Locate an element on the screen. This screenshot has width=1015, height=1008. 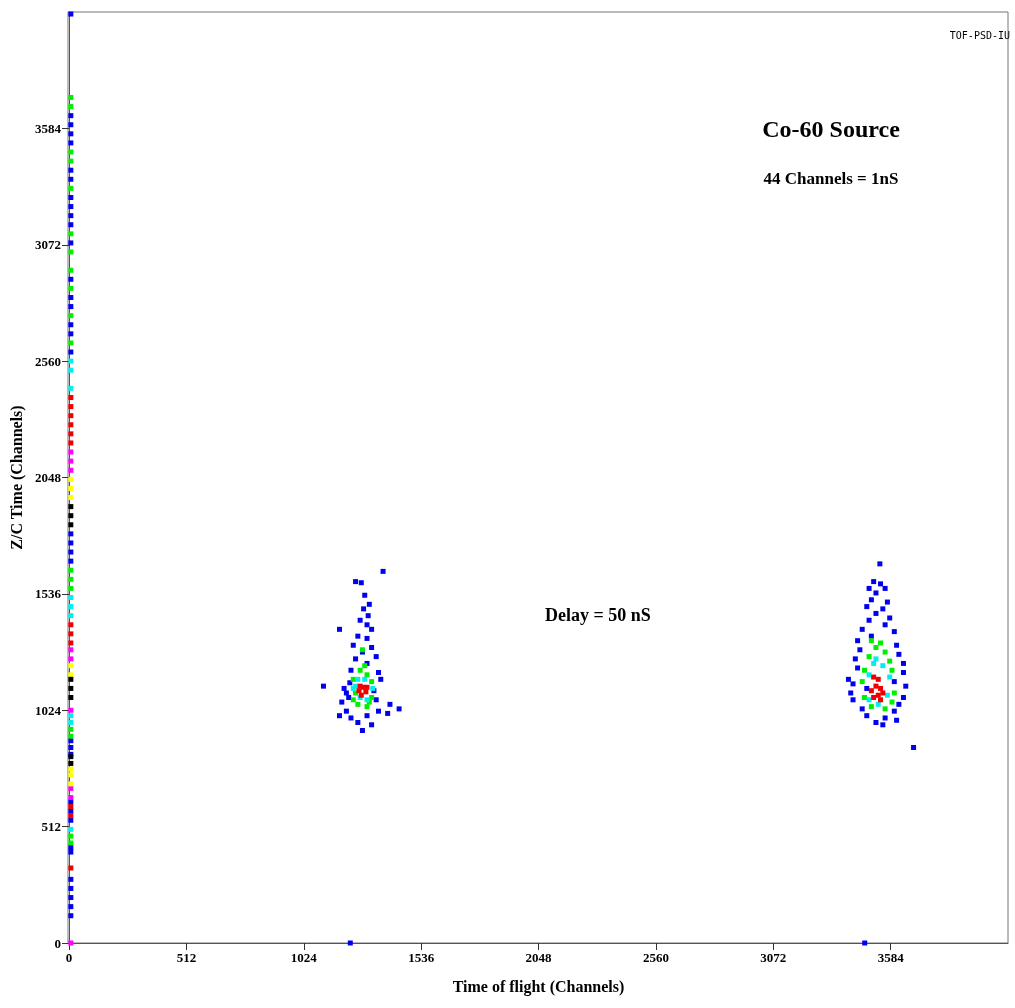
y-tick-label: 2048 is located at coordinates (48, 477).